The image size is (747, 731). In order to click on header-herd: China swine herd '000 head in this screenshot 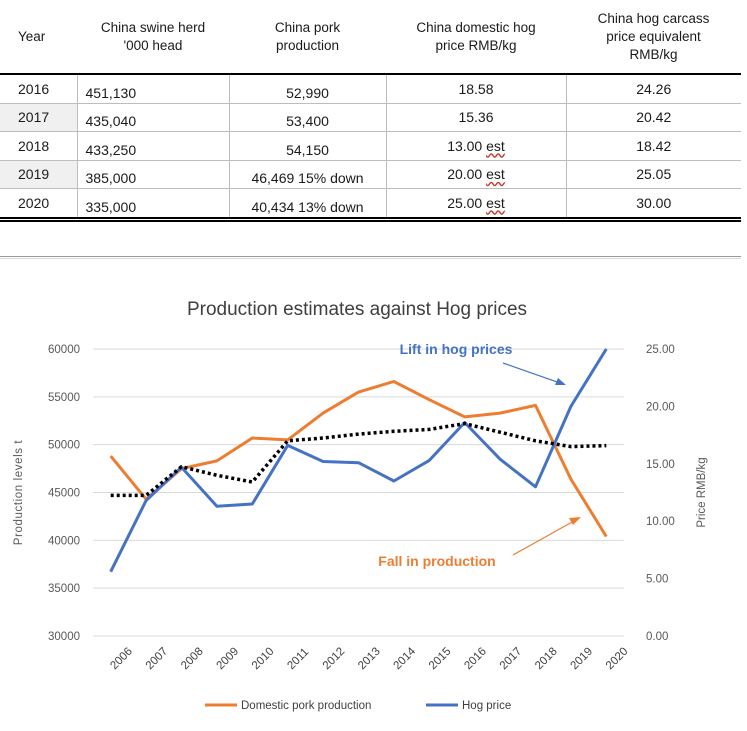, I will do `click(153, 36)`.